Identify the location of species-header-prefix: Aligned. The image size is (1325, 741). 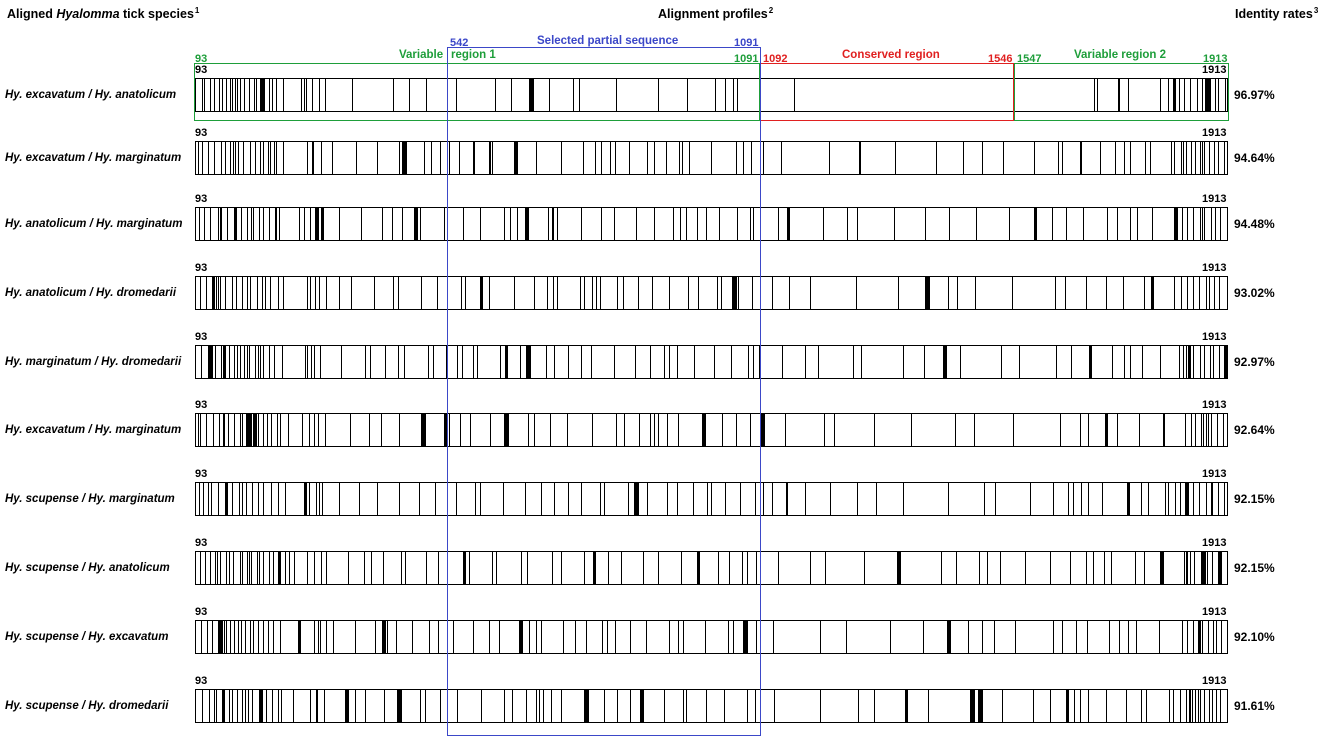
(32, 14).